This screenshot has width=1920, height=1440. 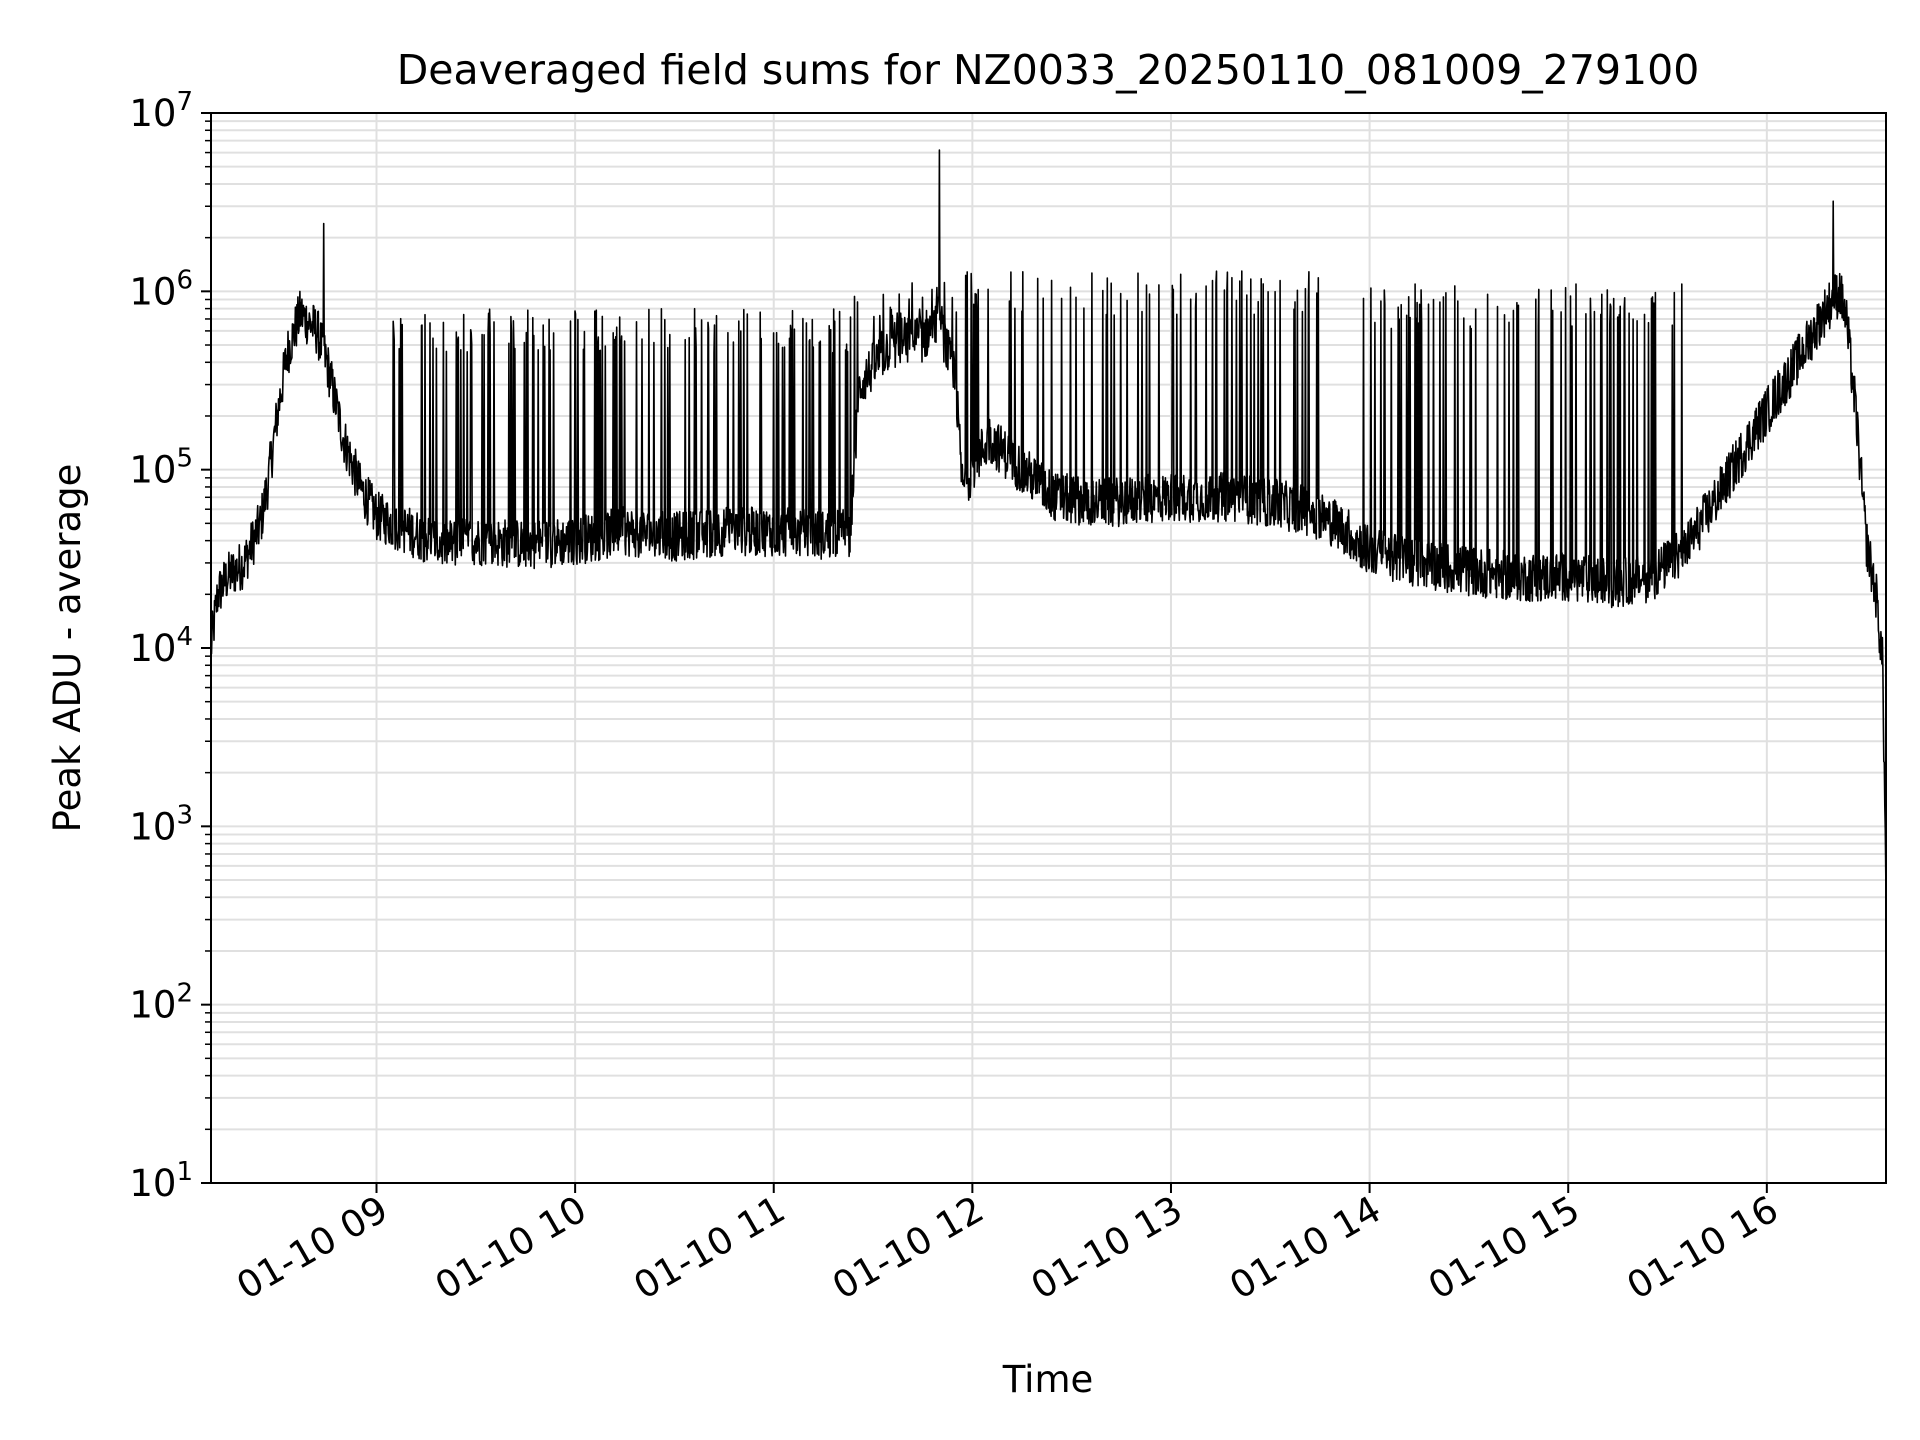 I want to click on x-axis-label: Time, so click(x=1048, y=1379).